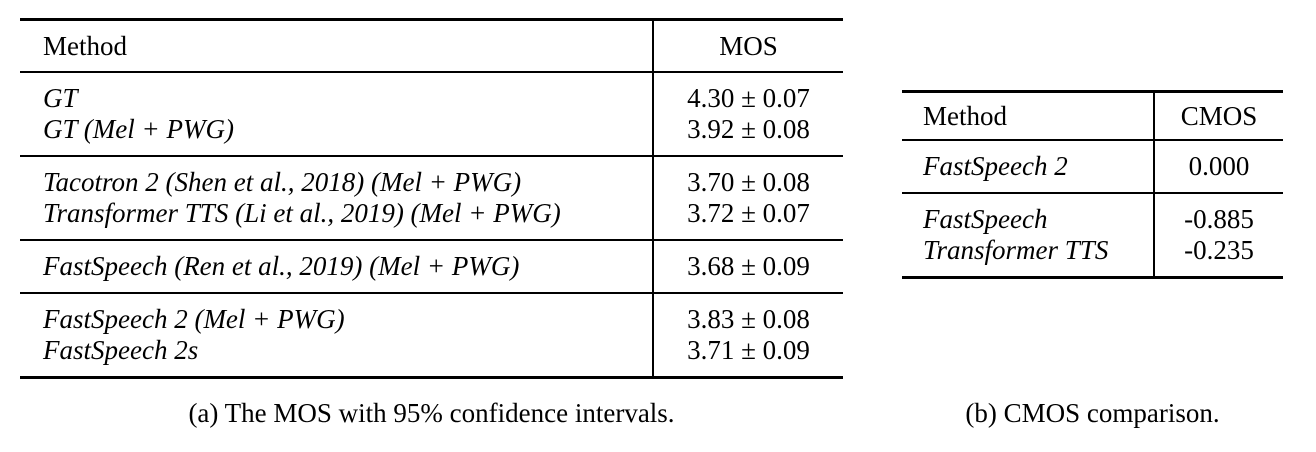  What do you see at coordinates (431, 46) in the screenshot?
I see `mos-table-header-row: Method MOS` at bounding box center [431, 46].